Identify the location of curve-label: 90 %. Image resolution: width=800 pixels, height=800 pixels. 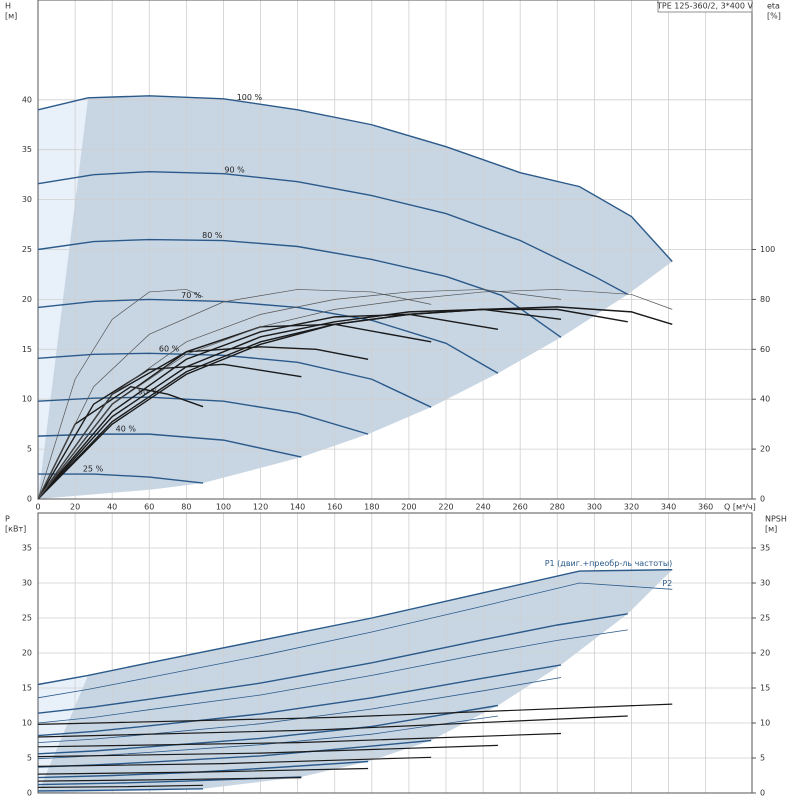
(234, 169).